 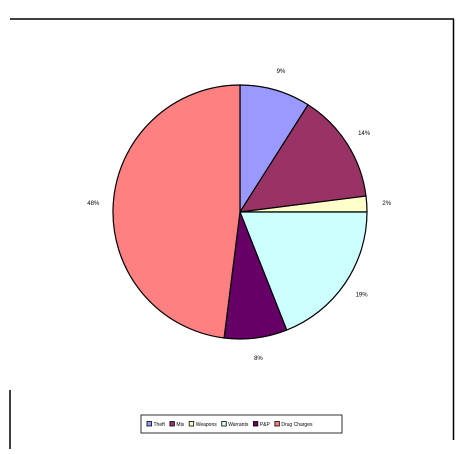 What do you see at coordinates (364, 134) in the screenshot?
I see `slice-label-mischief: 14%` at bounding box center [364, 134].